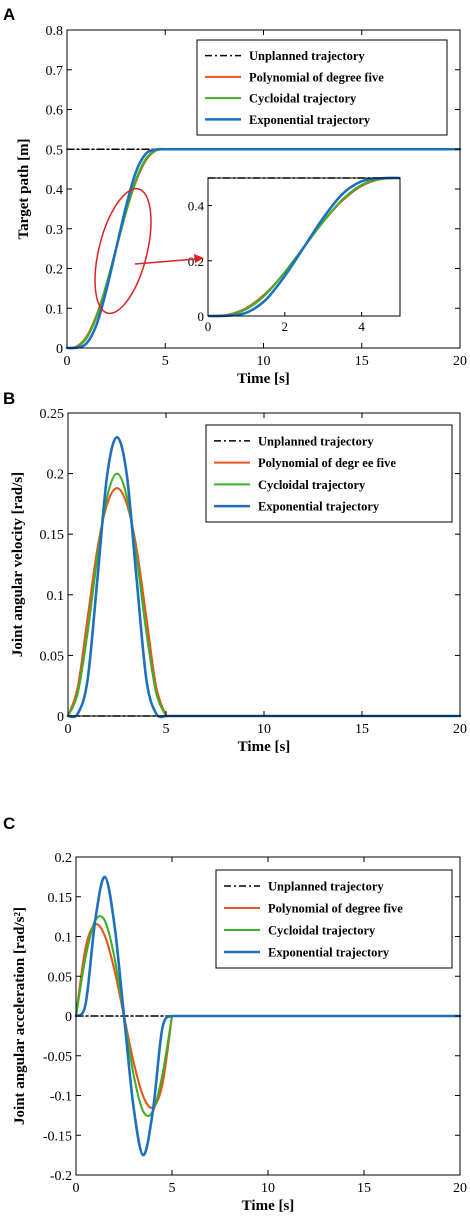 Image resolution: width=470 pixels, height=1228 pixels. Describe the element at coordinates (68, 729) in the screenshot. I see `x-tick-label-b: 0` at that location.